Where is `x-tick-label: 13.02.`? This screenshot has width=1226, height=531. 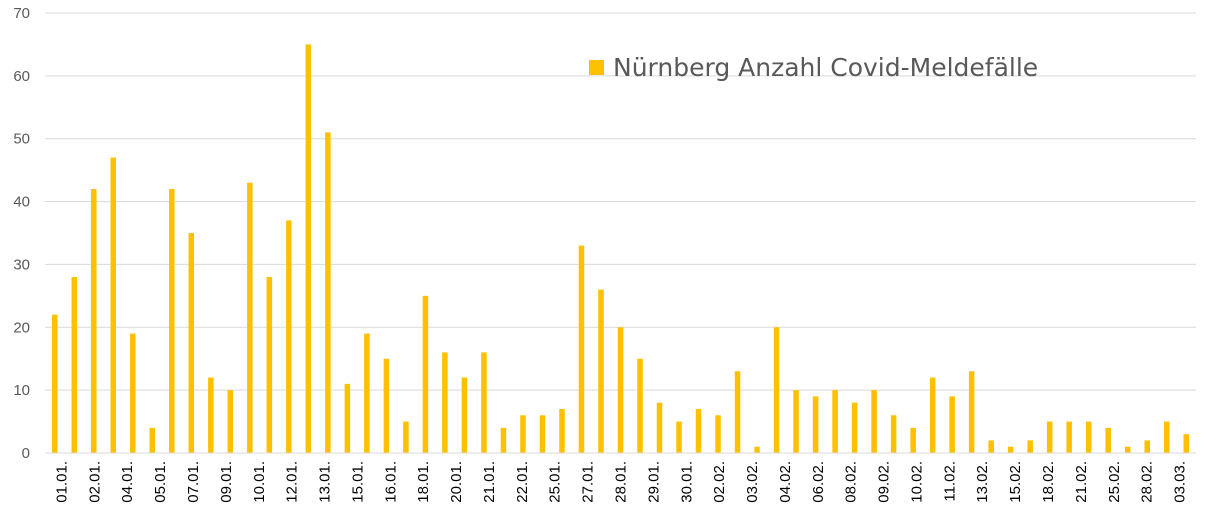
x-tick-label: 13.02. is located at coordinates (982, 482).